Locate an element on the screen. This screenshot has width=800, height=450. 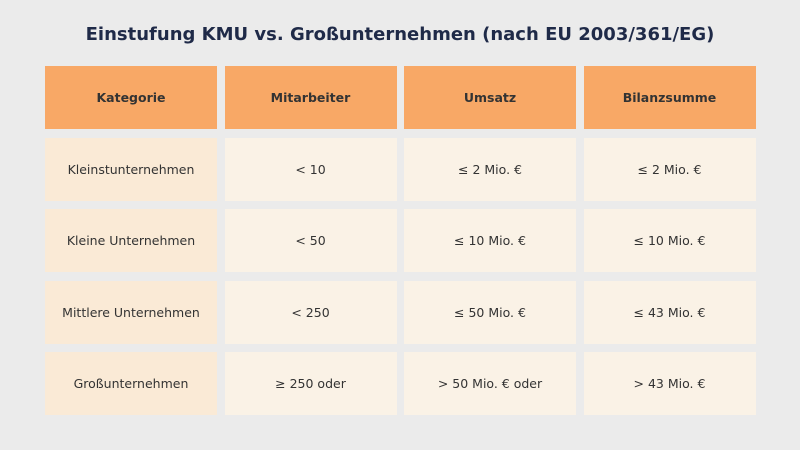
category-cell: Kleine Unternehmen is located at coordinates (131, 240).